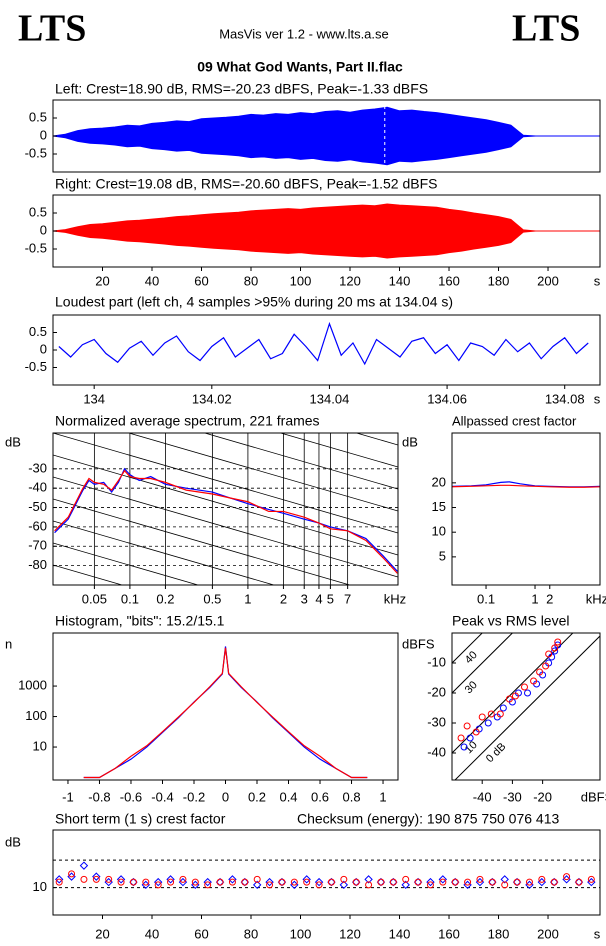 The width and height of the screenshot is (606, 946). Describe the element at coordinates (442, 555) in the screenshot. I see `y-tick-label: 5` at that location.